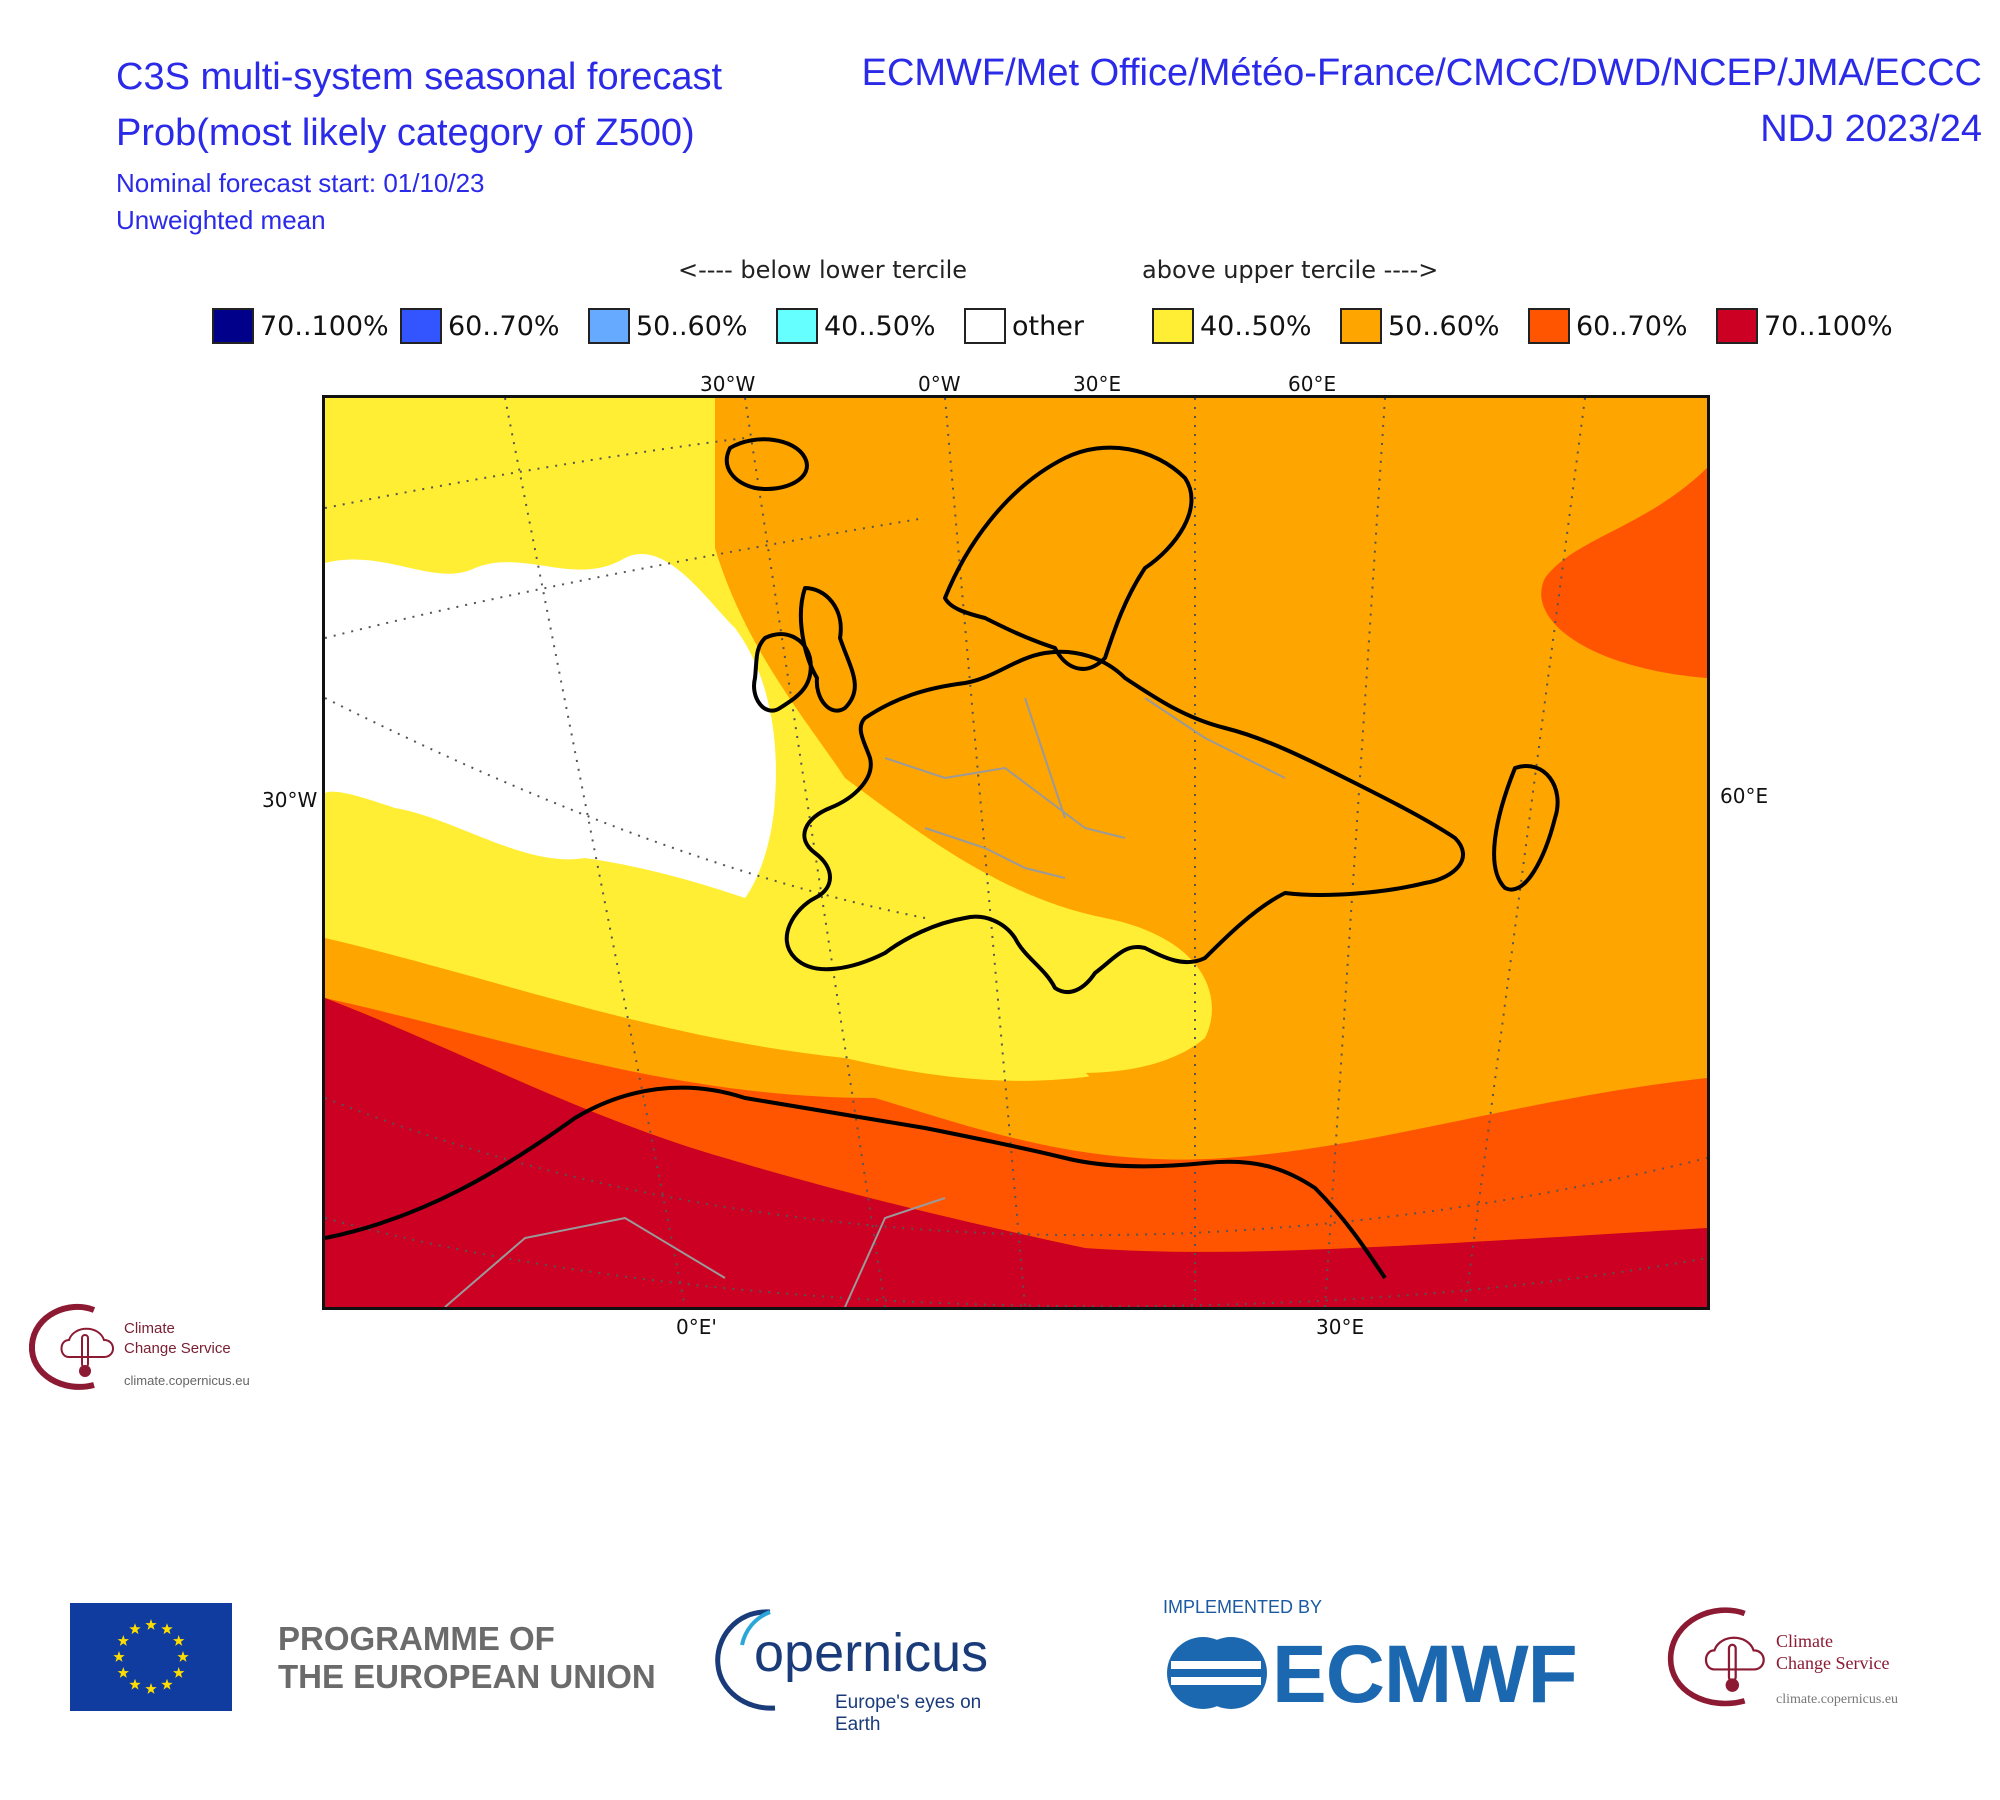 The image size is (2000, 1800). Describe the element at coordinates (1425, 1674) in the screenshot. I see `ecmwf-wordmark: ECMWF` at that location.